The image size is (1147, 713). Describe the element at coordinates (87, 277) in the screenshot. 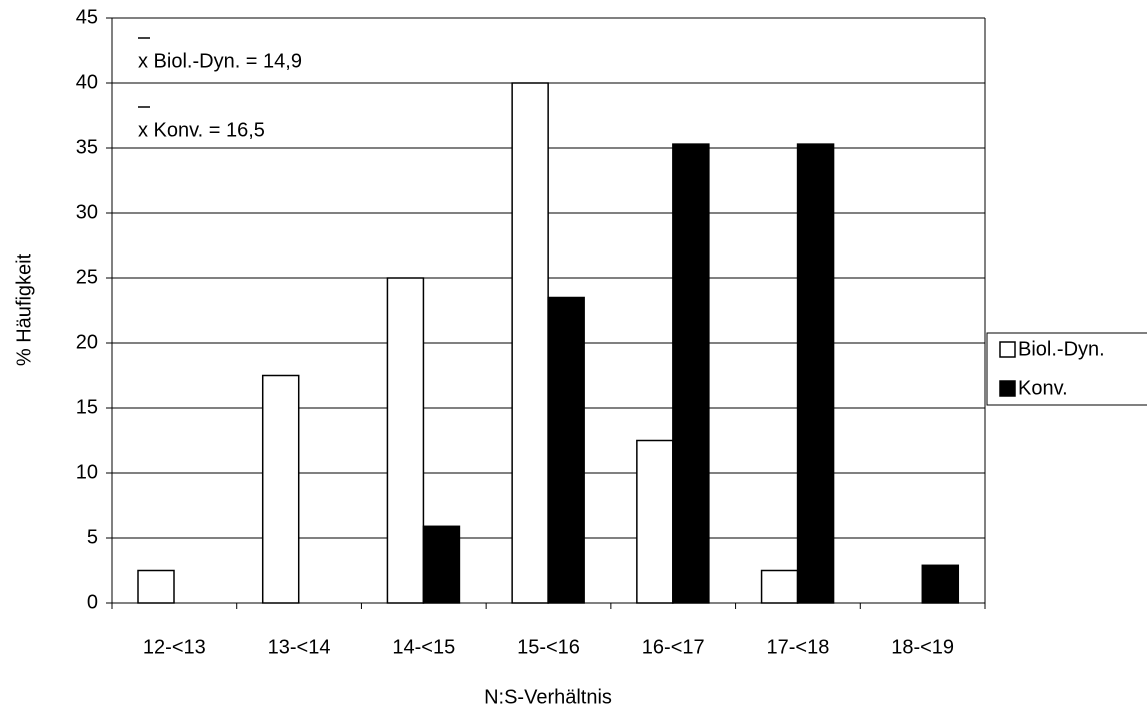

I see `y-tick-label: 25` at that location.